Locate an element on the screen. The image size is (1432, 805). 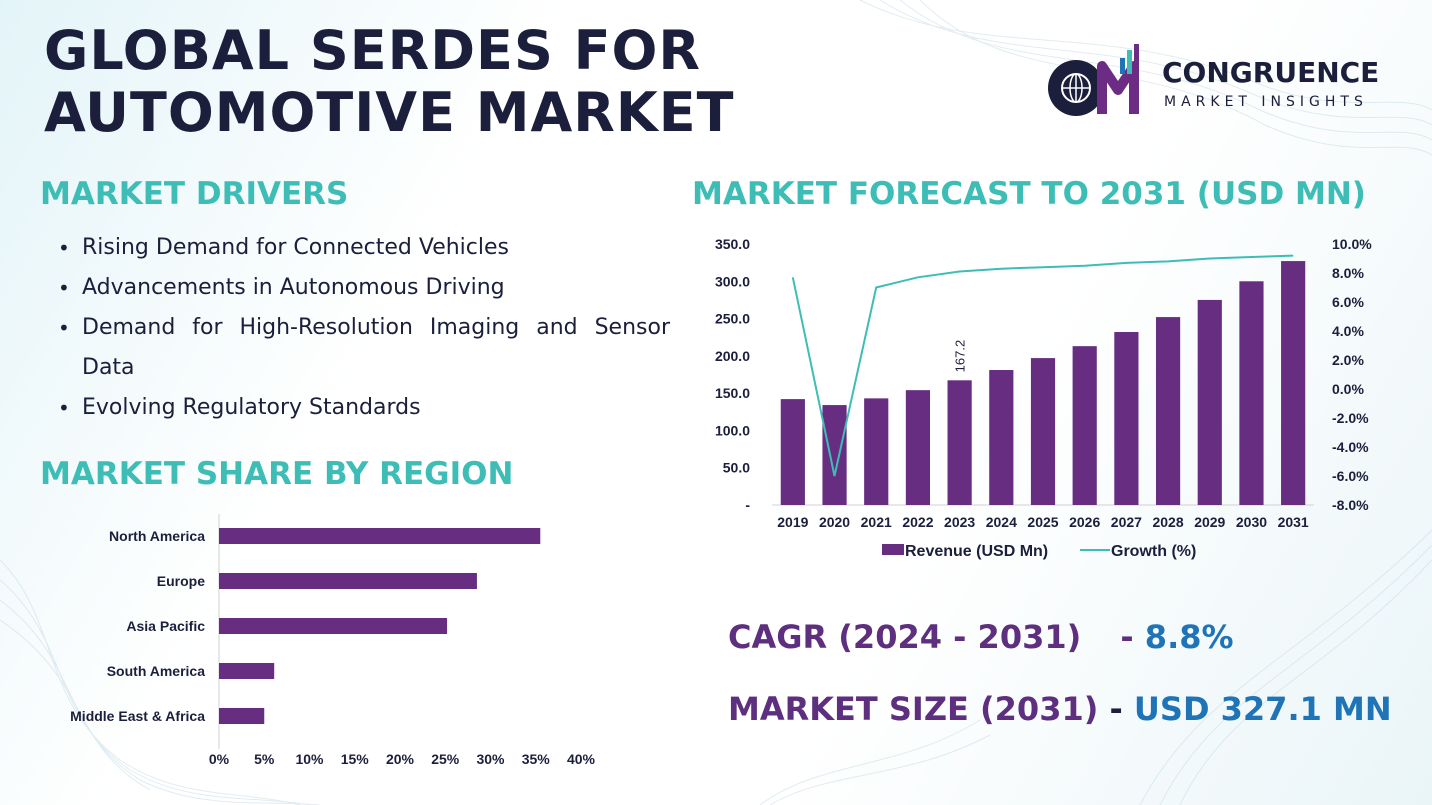
region-x-tick-label: 40% is located at coordinates (581, 759).